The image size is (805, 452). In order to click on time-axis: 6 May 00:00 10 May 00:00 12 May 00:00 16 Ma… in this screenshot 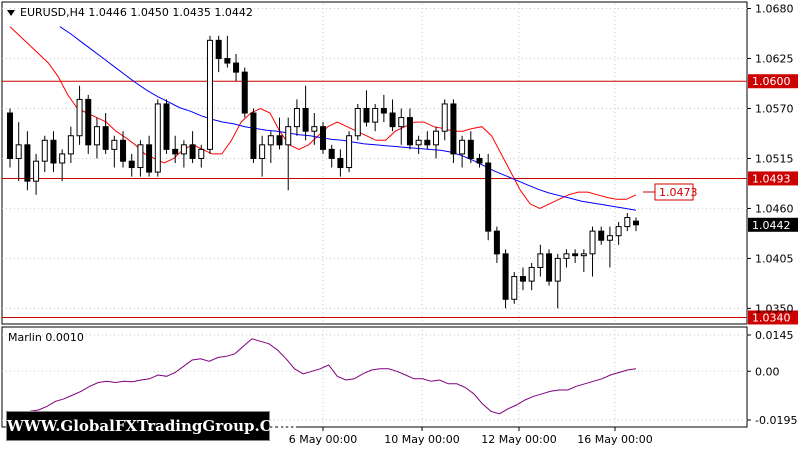, I will do `click(471, 436)`.